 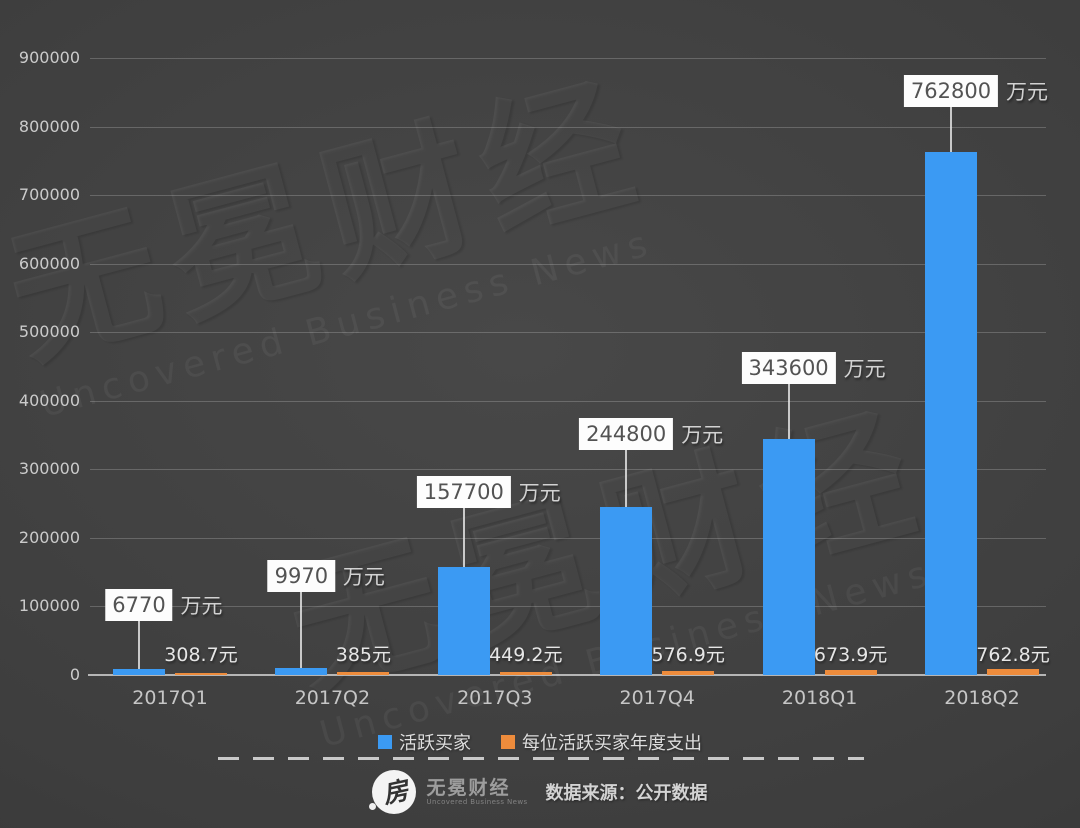 What do you see at coordinates (788, 368) in the screenshot?
I see `value-label-box: 343600` at bounding box center [788, 368].